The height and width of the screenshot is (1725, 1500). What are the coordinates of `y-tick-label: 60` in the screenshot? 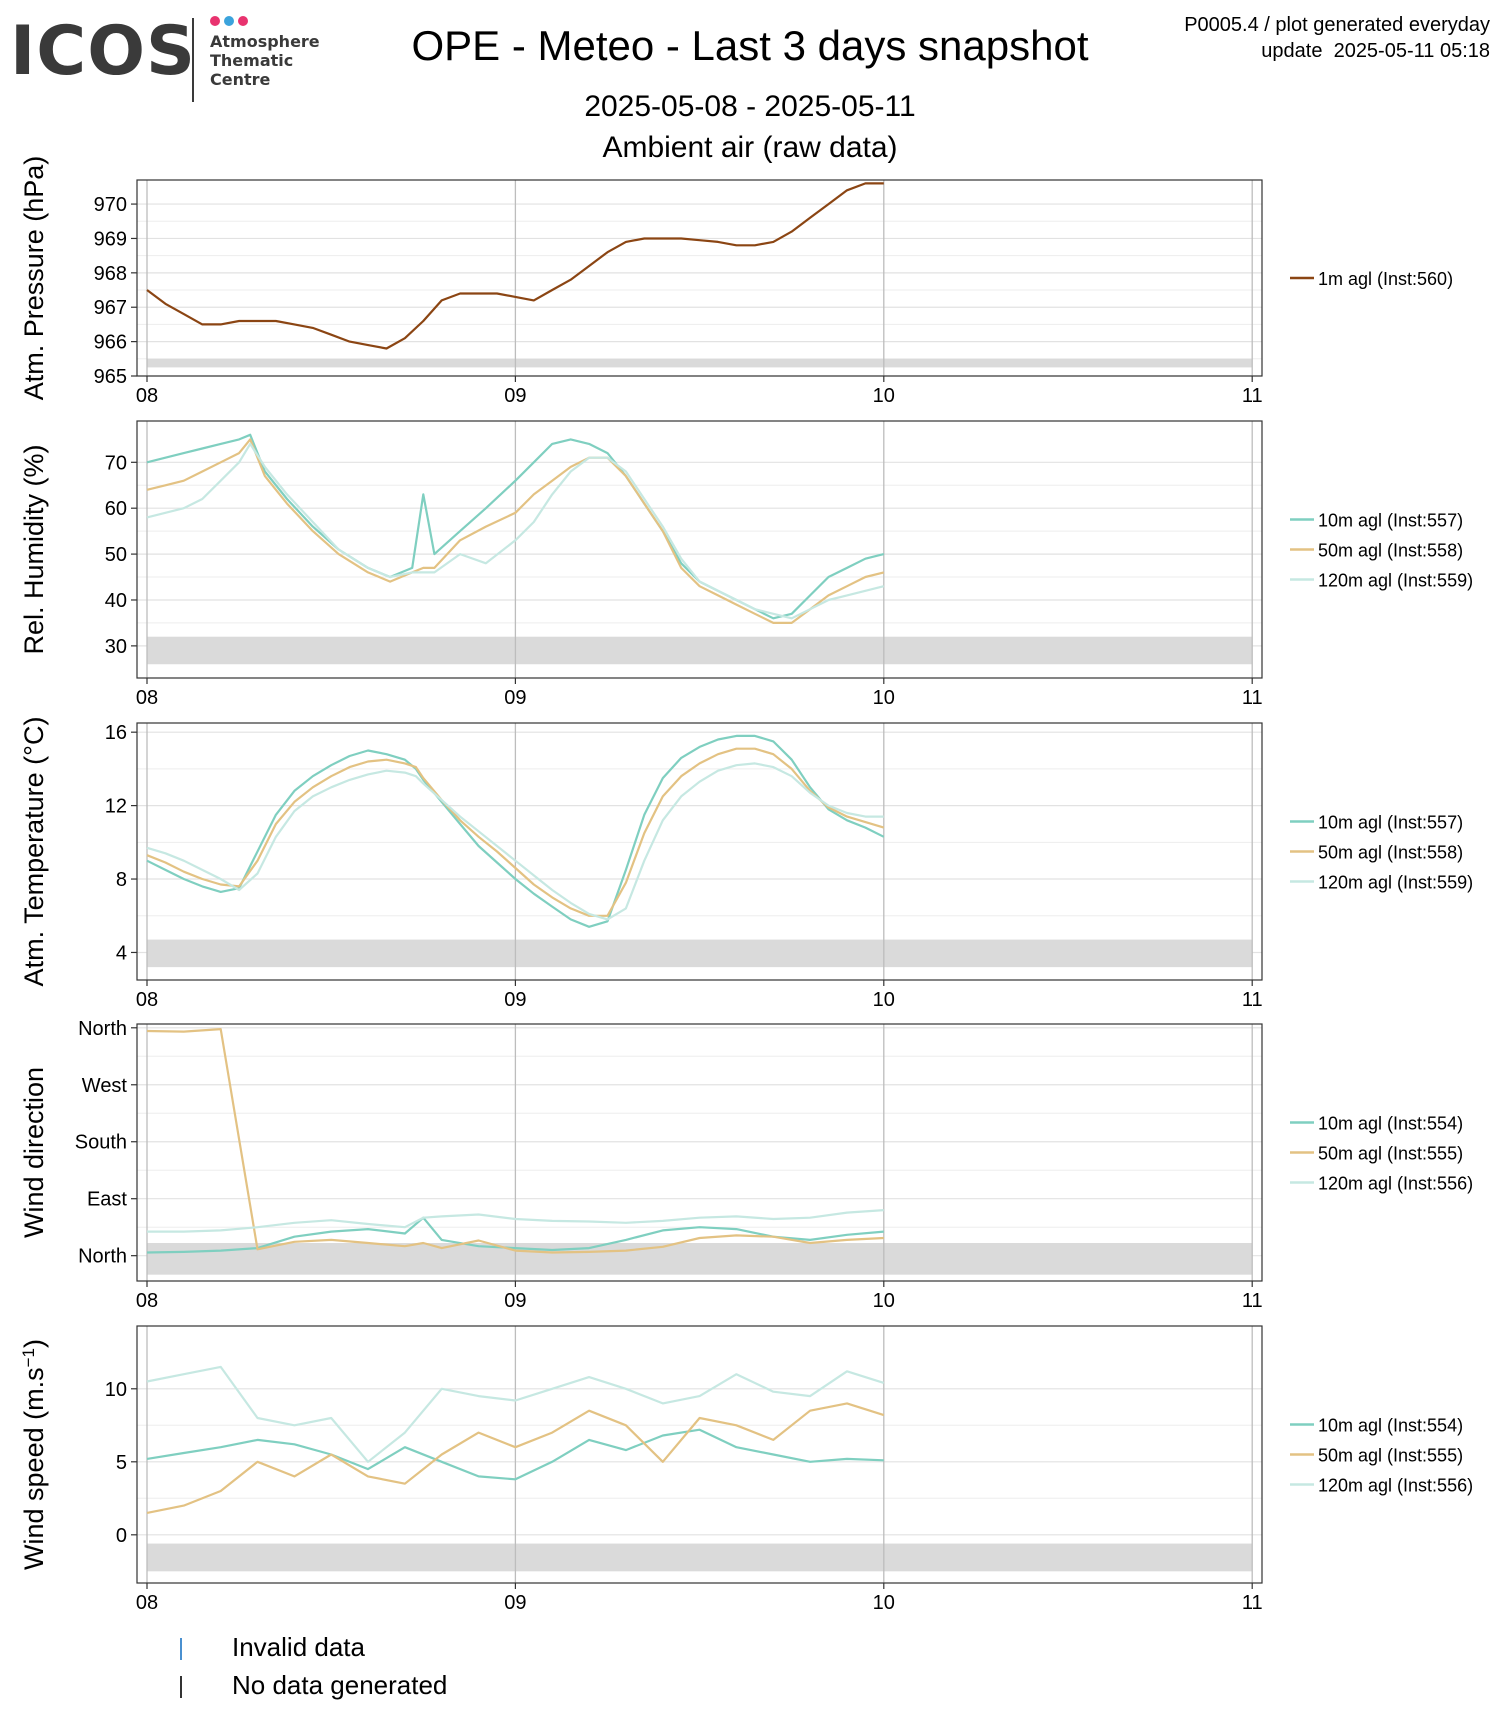 It's located at (116, 509).